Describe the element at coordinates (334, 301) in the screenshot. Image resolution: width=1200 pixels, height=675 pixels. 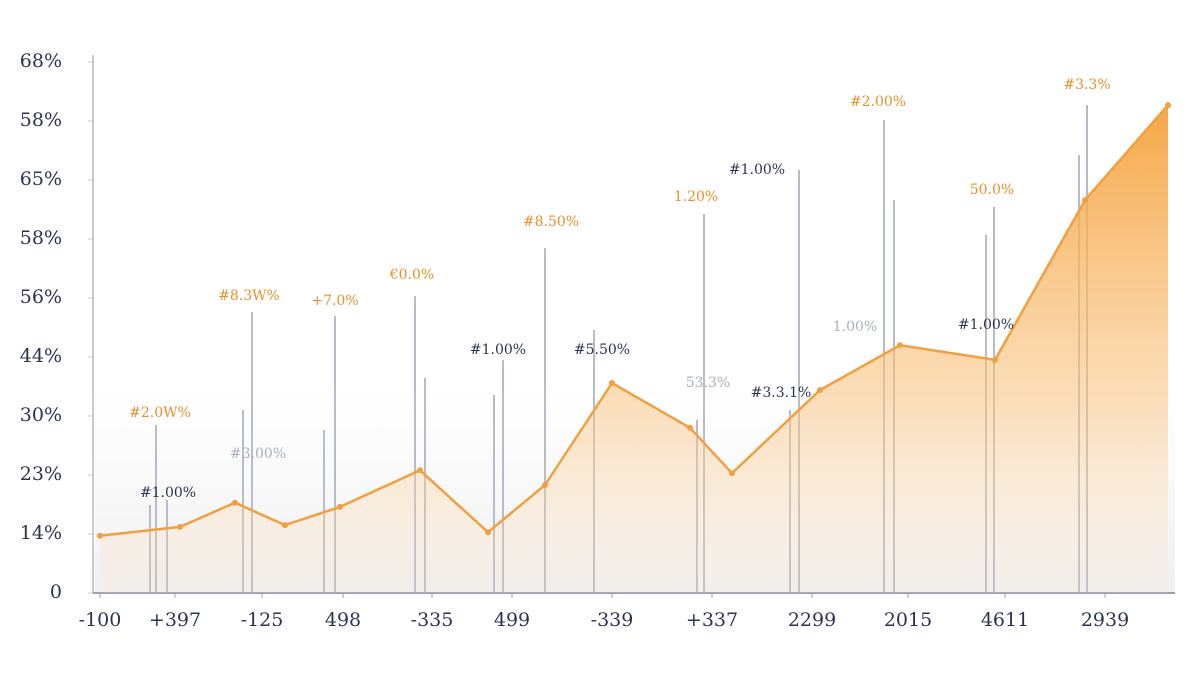
I see `annotation: +7.0%` at that location.